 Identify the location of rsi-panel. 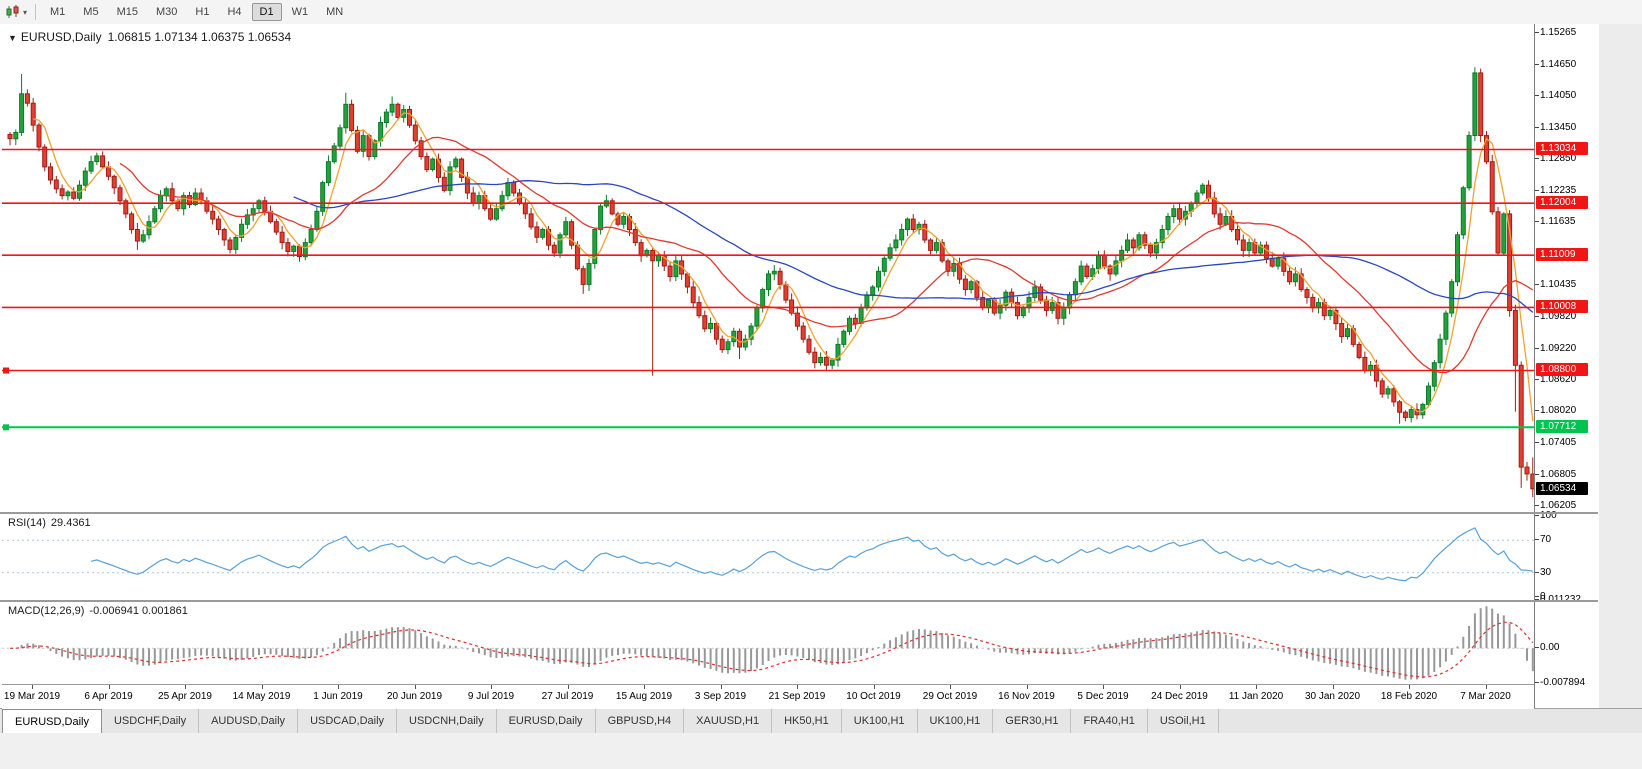
(768, 557).